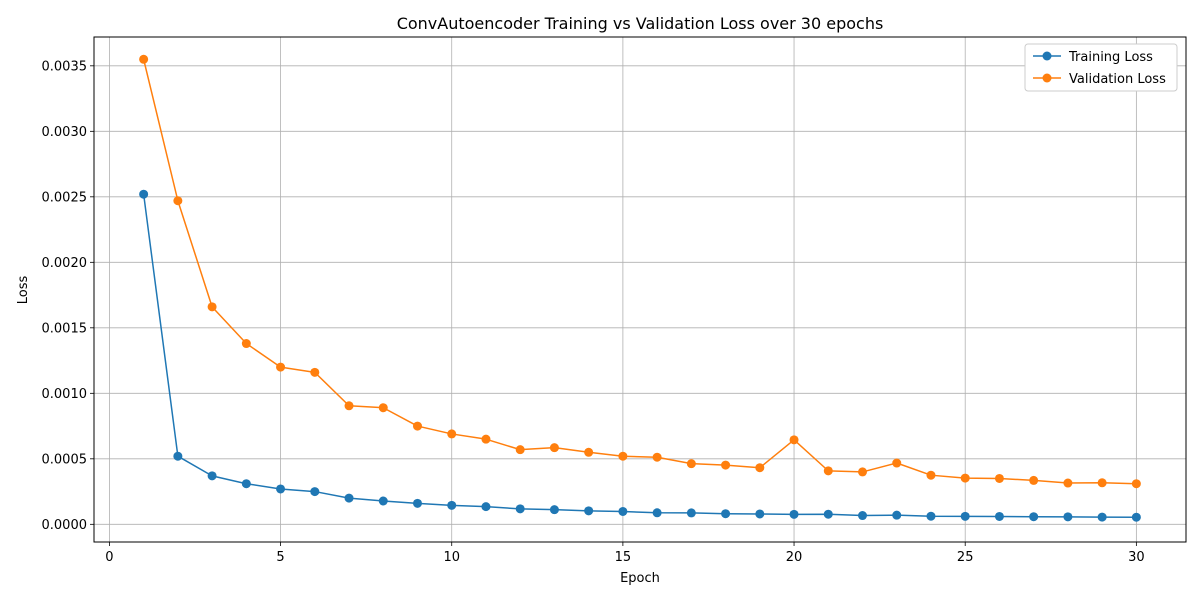  What do you see at coordinates (65, 459) in the screenshot?
I see `y-tick-label: 0.0005` at bounding box center [65, 459].